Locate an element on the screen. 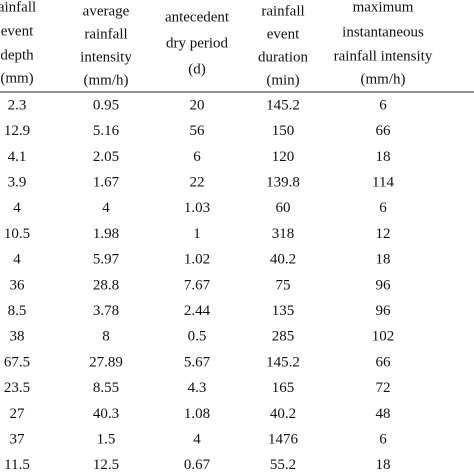  cell: 114 is located at coordinates (383, 183).